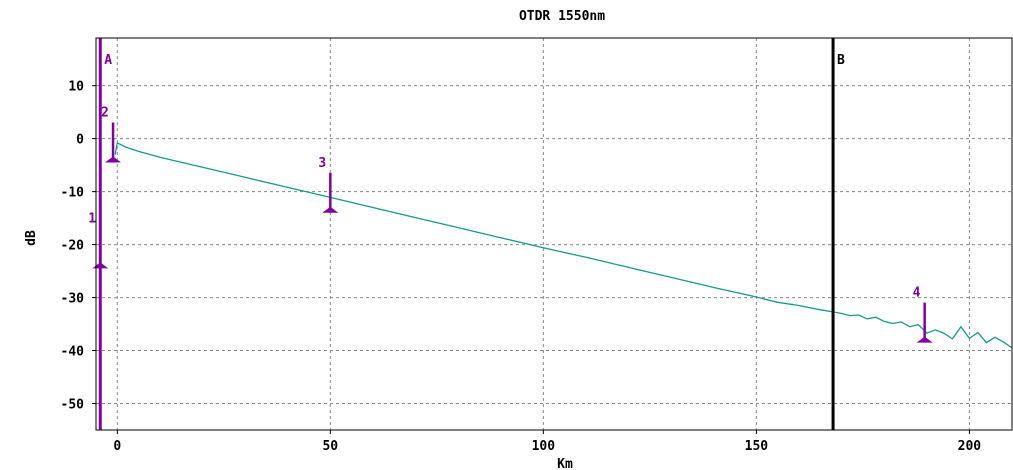 Image resolution: width=1013 pixels, height=470 pixels. I want to click on y-tick-label: 0, so click(80, 140).